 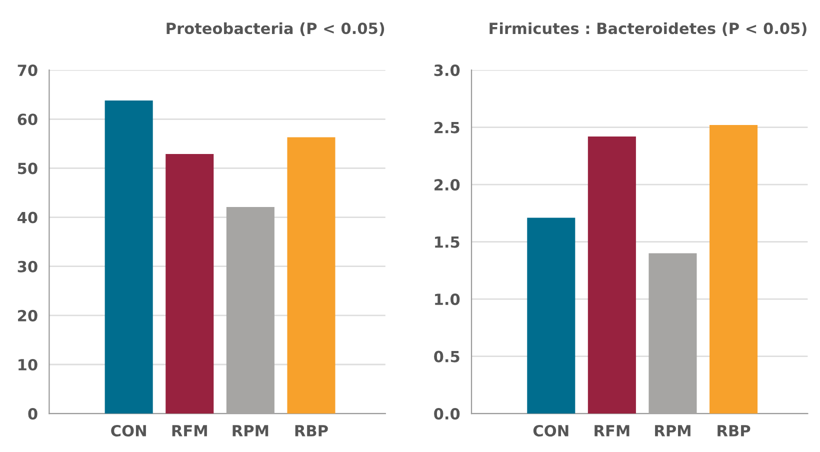 What do you see at coordinates (275, 29) in the screenshot?
I see `chart-title: Proteobacteria (P < 0.05)` at bounding box center [275, 29].